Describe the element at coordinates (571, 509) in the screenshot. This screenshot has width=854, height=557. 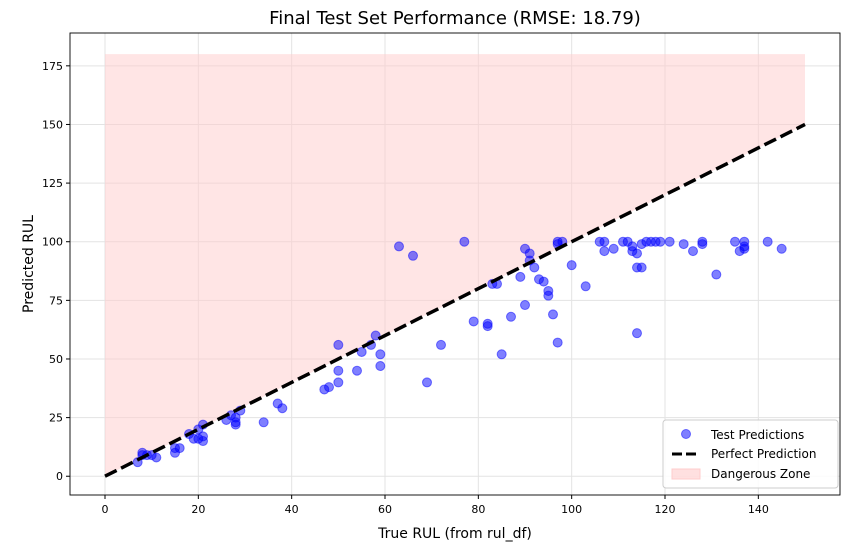
I see `x-tick-label: 100` at that location.